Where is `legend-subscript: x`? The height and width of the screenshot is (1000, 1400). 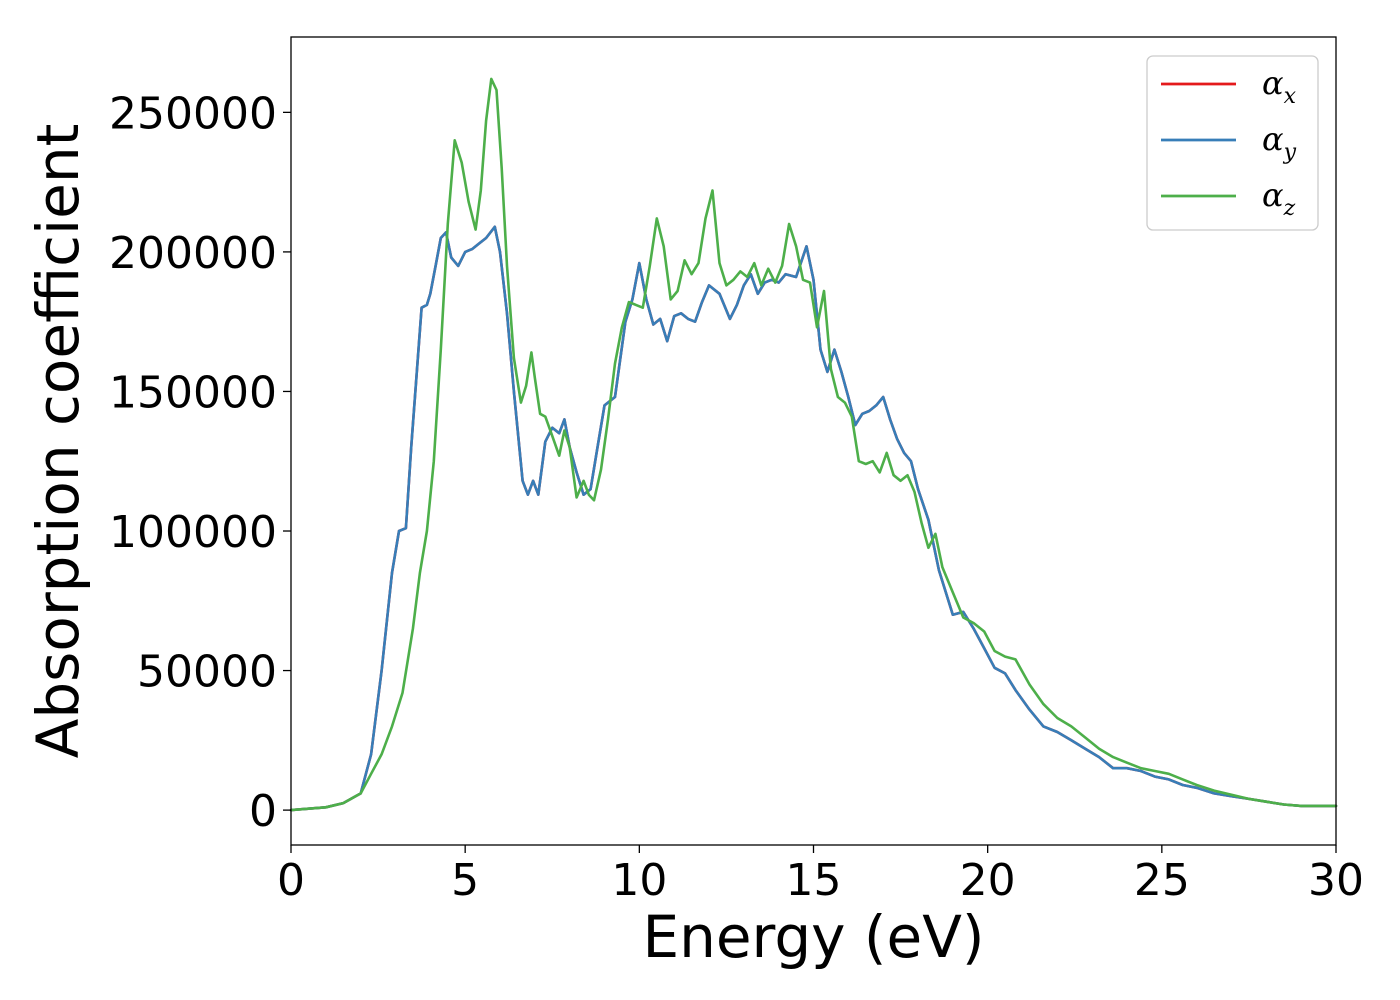 legend-subscript: x is located at coordinates (1290, 96).